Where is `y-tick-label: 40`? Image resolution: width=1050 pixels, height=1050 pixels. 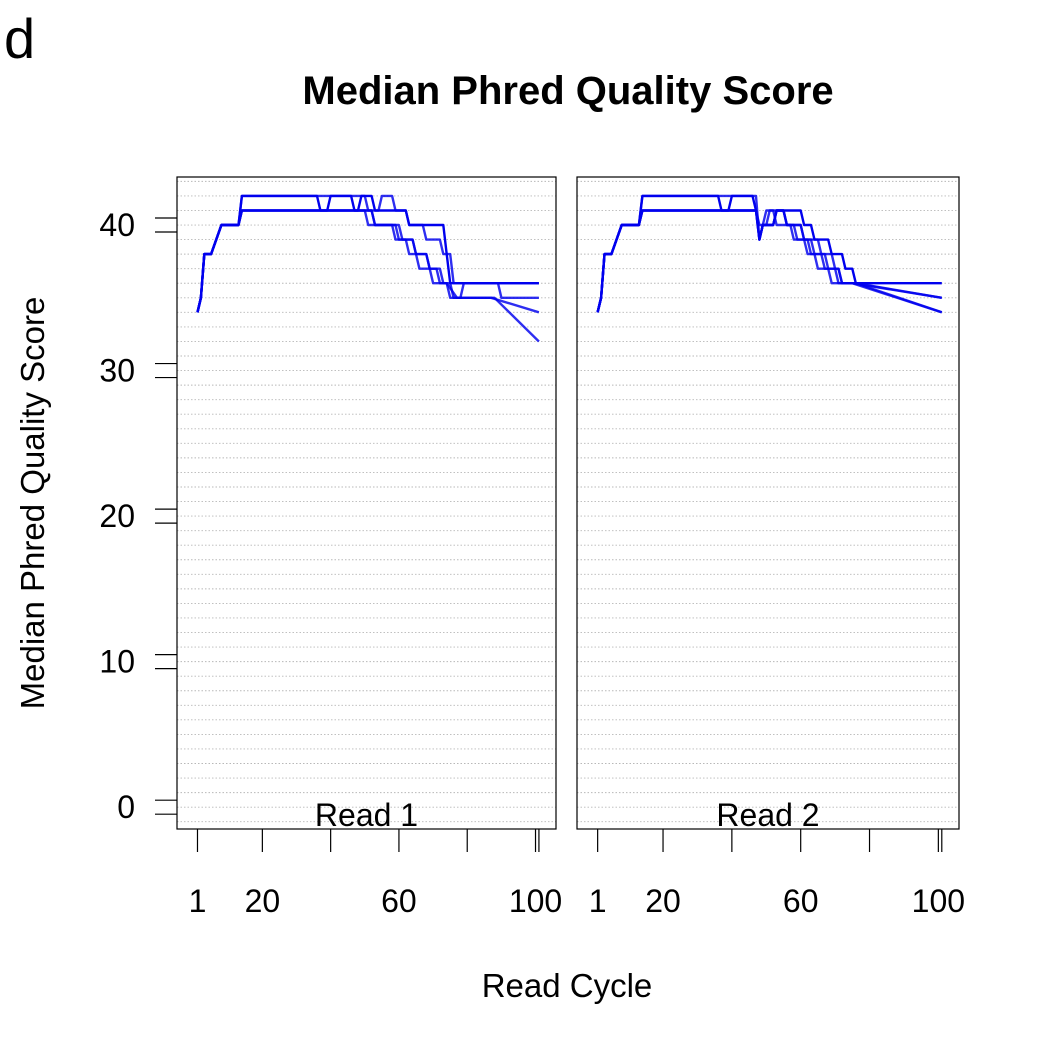
y-tick-label: 40 is located at coordinates (117, 225).